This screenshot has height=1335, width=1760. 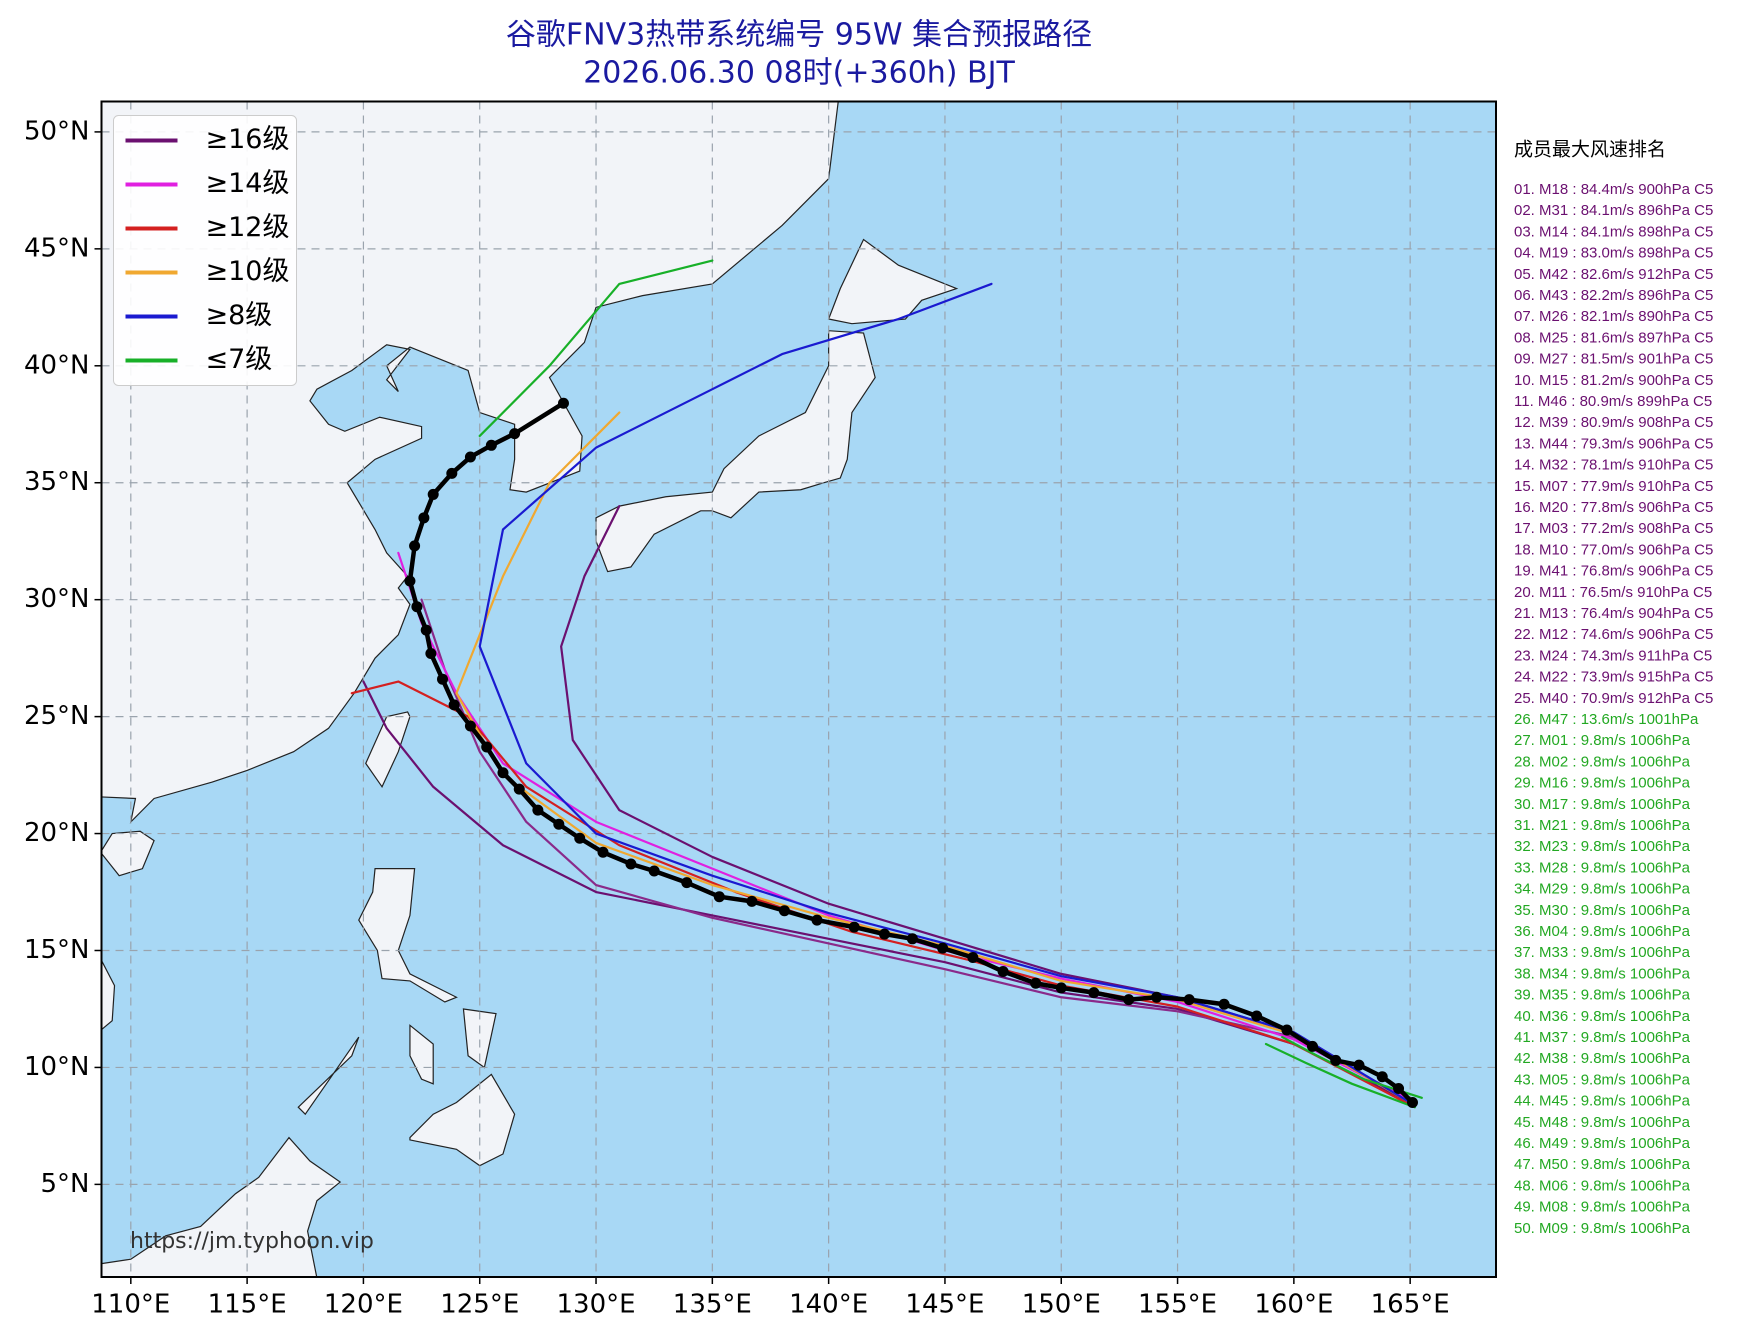 What do you see at coordinates (1613, 698) in the screenshot?
I see `ranking-entry: 25. M40 : 70.9m/s 912hPa C5` at bounding box center [1613, 698].